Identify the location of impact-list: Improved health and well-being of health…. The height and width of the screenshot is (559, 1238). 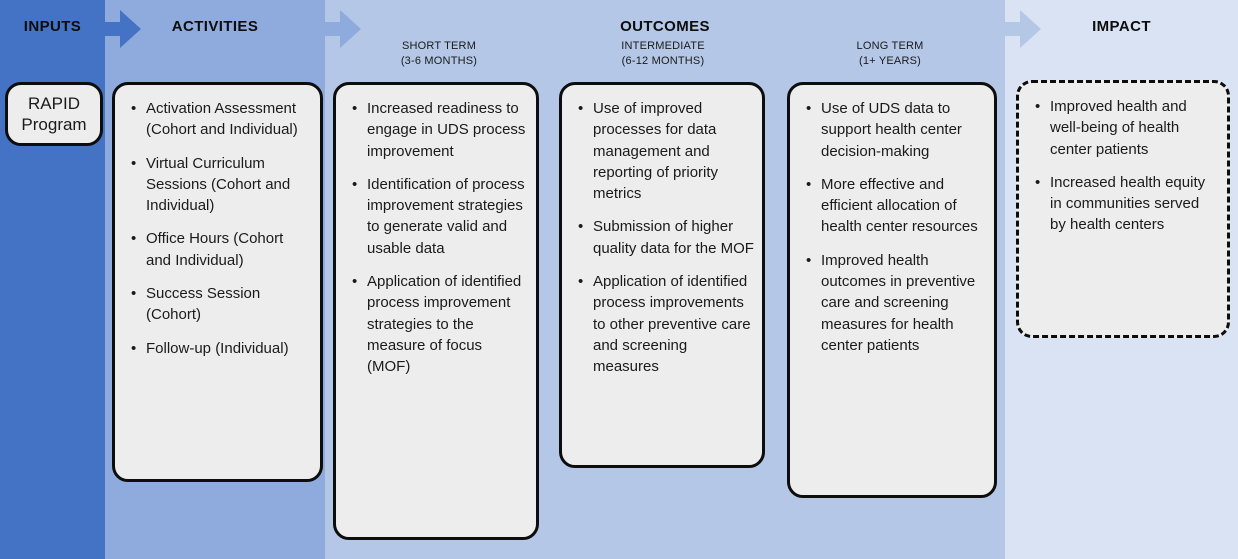
(1123, 170).